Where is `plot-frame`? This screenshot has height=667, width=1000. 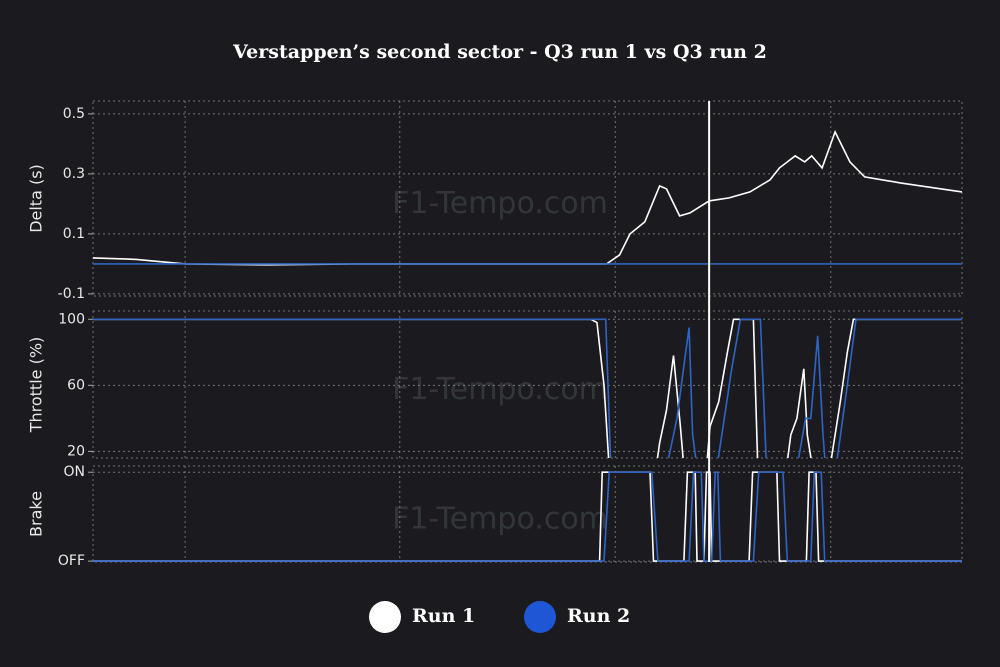 plot-frame is located at coordinates (527, 514).